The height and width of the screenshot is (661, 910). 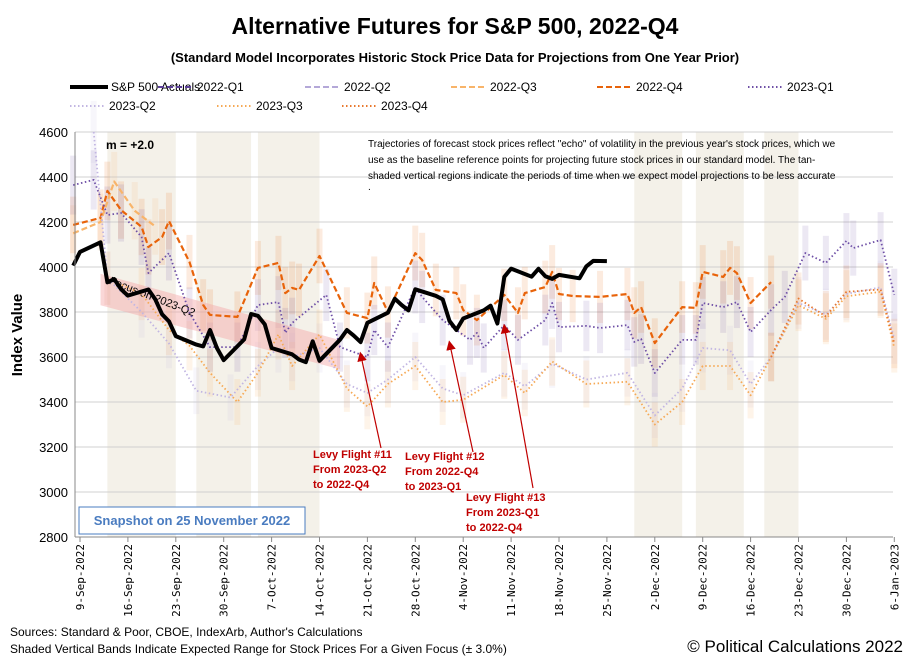 I want to click on x-tick-label: 6-Jan-2023, so click(x=894, y=577).